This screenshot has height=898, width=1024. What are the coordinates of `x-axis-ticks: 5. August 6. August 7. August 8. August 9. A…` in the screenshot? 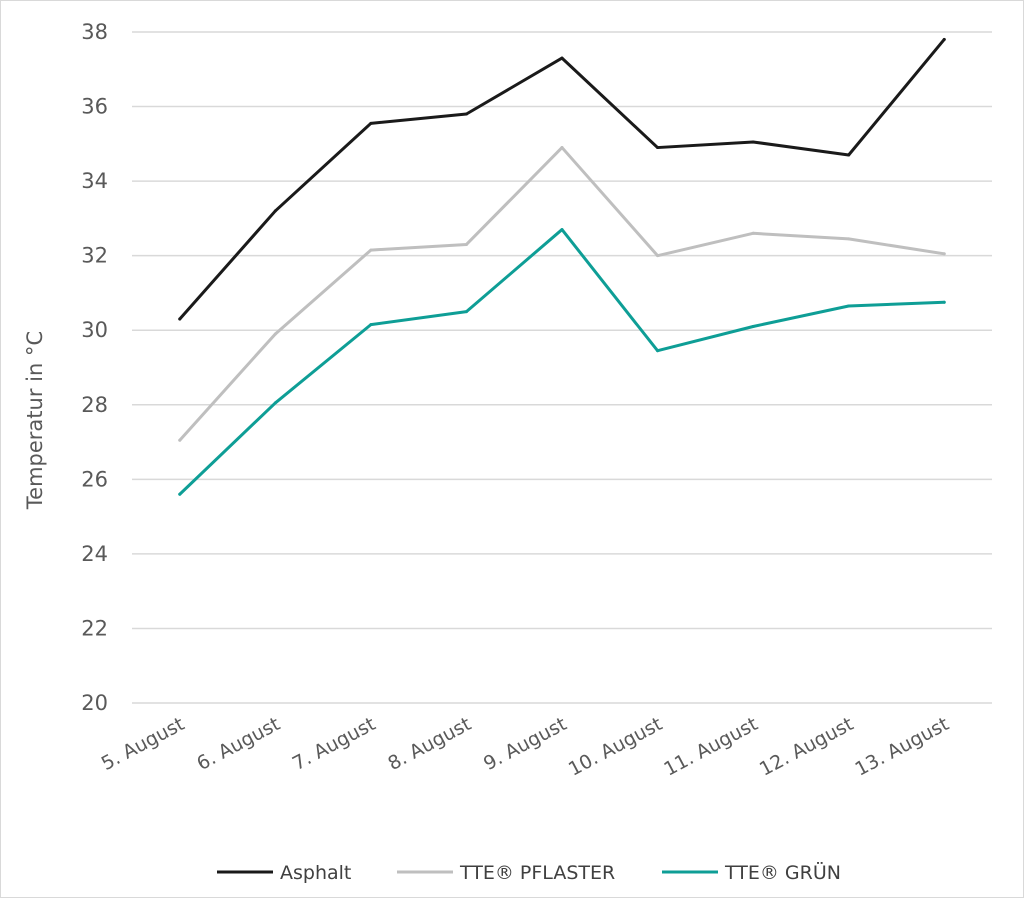 It's located at (525, 747).